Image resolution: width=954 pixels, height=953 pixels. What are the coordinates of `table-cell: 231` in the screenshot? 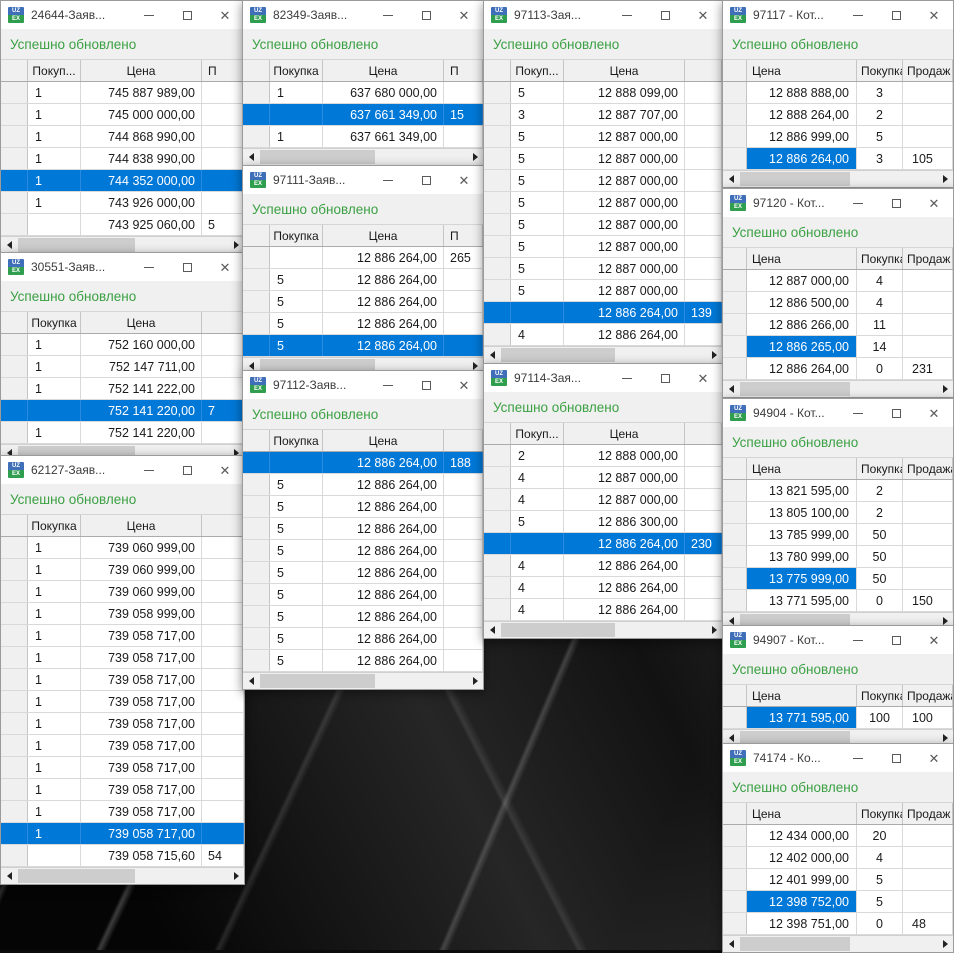 It's located at (928, 368).